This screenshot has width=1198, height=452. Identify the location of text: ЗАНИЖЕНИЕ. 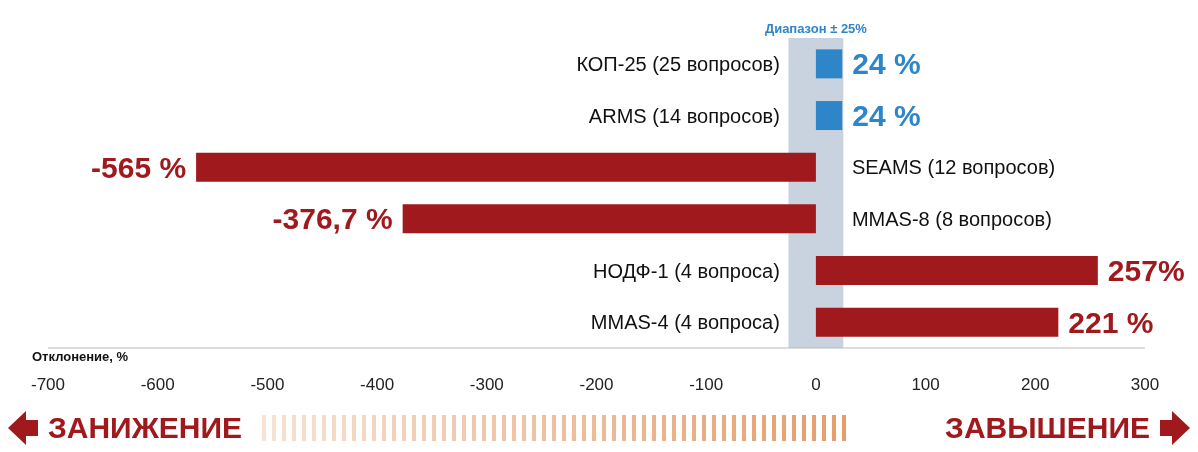
(145, 428).